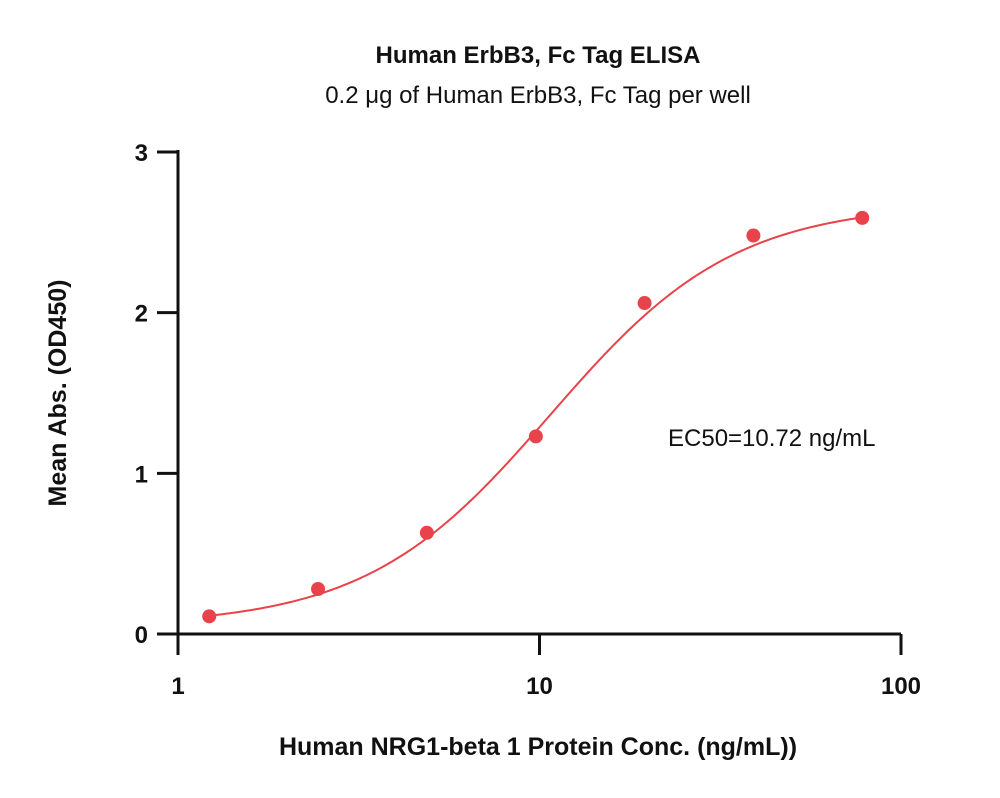 This screenshot has width=1000, height=798. I want to click on x-tick-label: 1, so click(177, 686).